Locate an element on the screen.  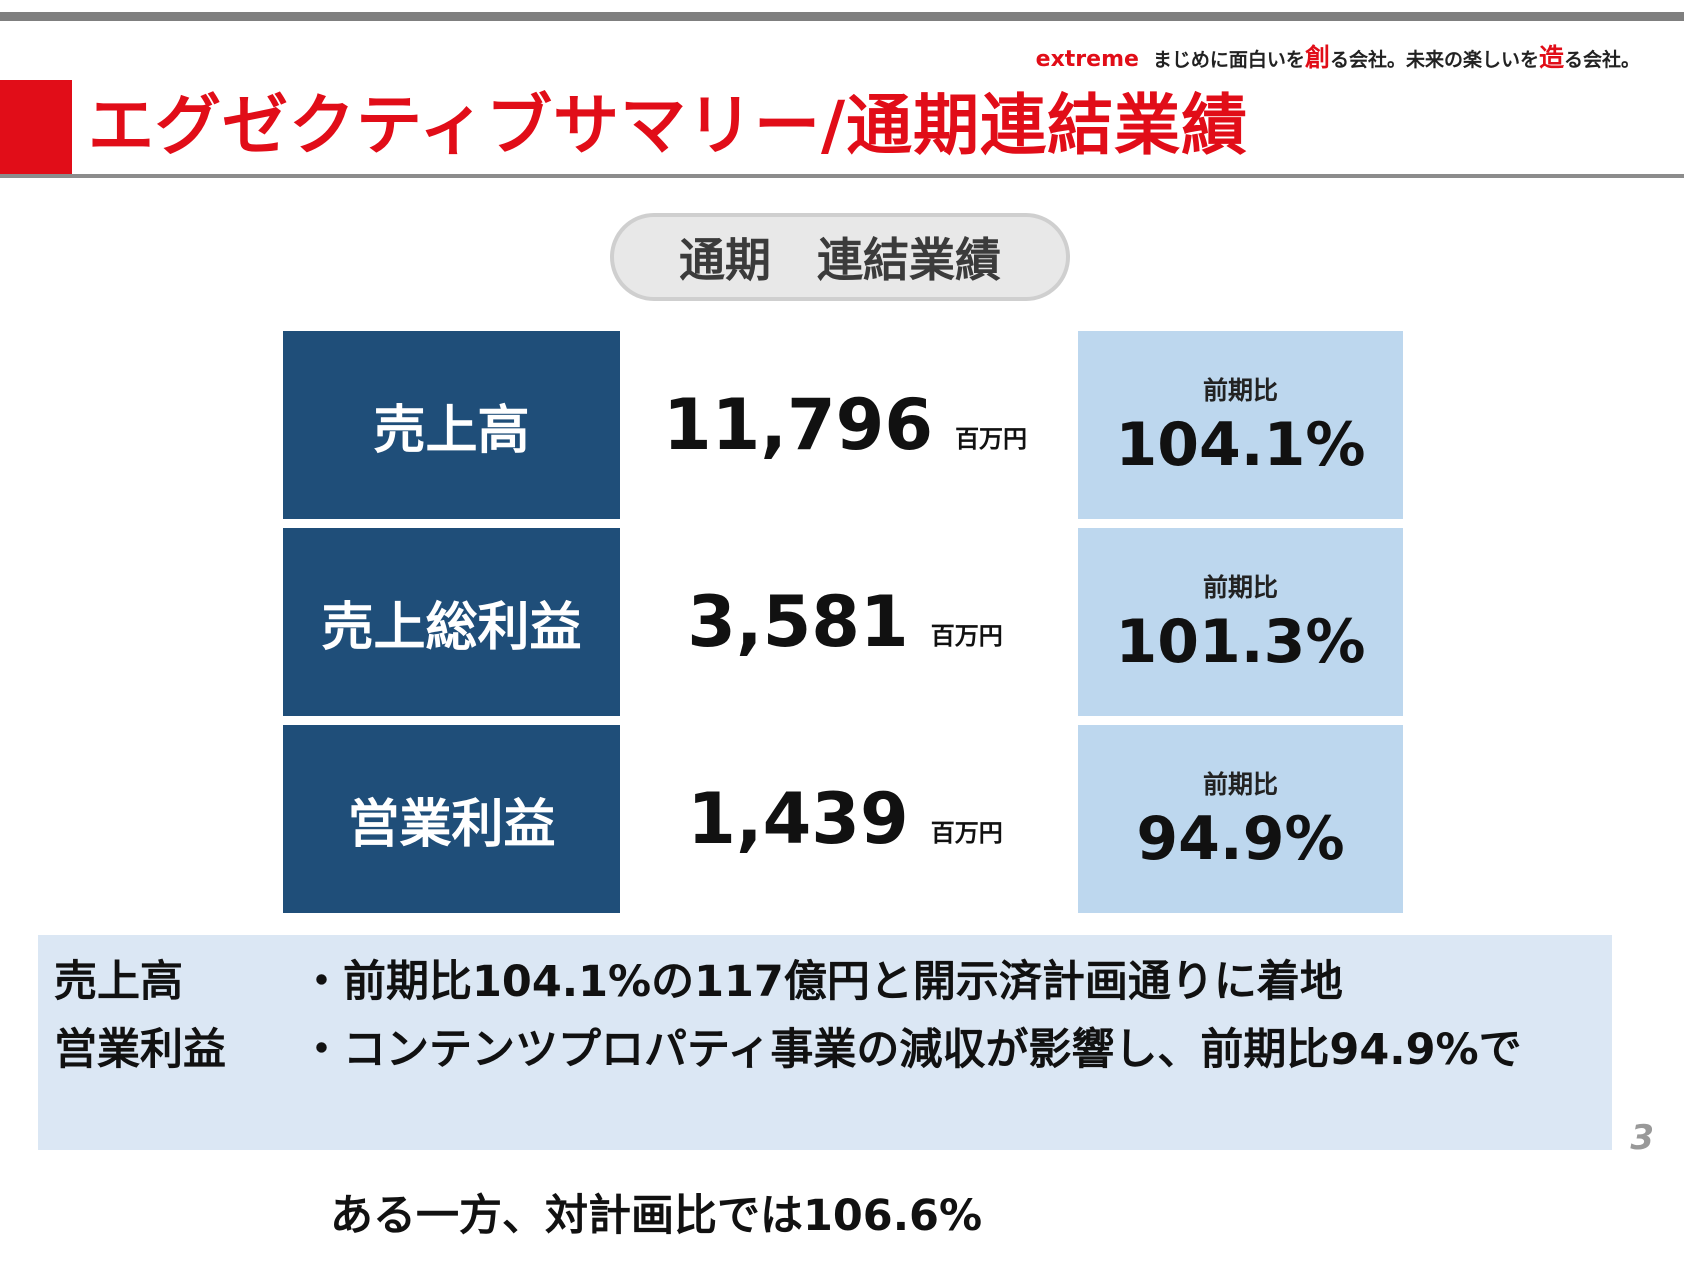
top-rule is located at coordinates (842, 16).